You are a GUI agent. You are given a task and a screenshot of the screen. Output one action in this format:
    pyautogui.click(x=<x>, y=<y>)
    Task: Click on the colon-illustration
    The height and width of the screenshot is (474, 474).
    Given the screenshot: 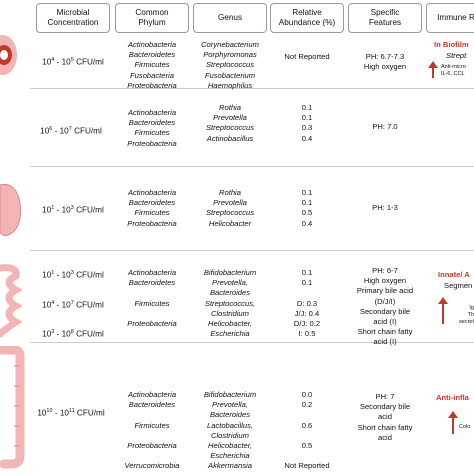 What is the action you would take?
    pyautogui.click(x=12, y=407)
    